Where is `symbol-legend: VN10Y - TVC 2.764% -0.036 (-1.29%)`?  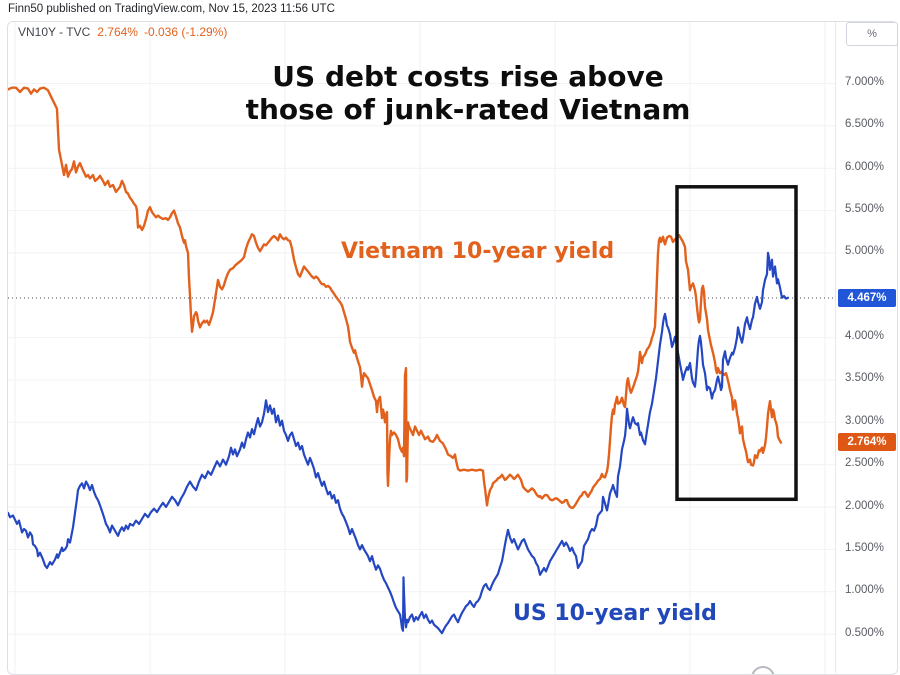
symbol-legend: VN10Y - TVC 2.764% -0.036 (-1.29%) is located at coordinates (122, 32).